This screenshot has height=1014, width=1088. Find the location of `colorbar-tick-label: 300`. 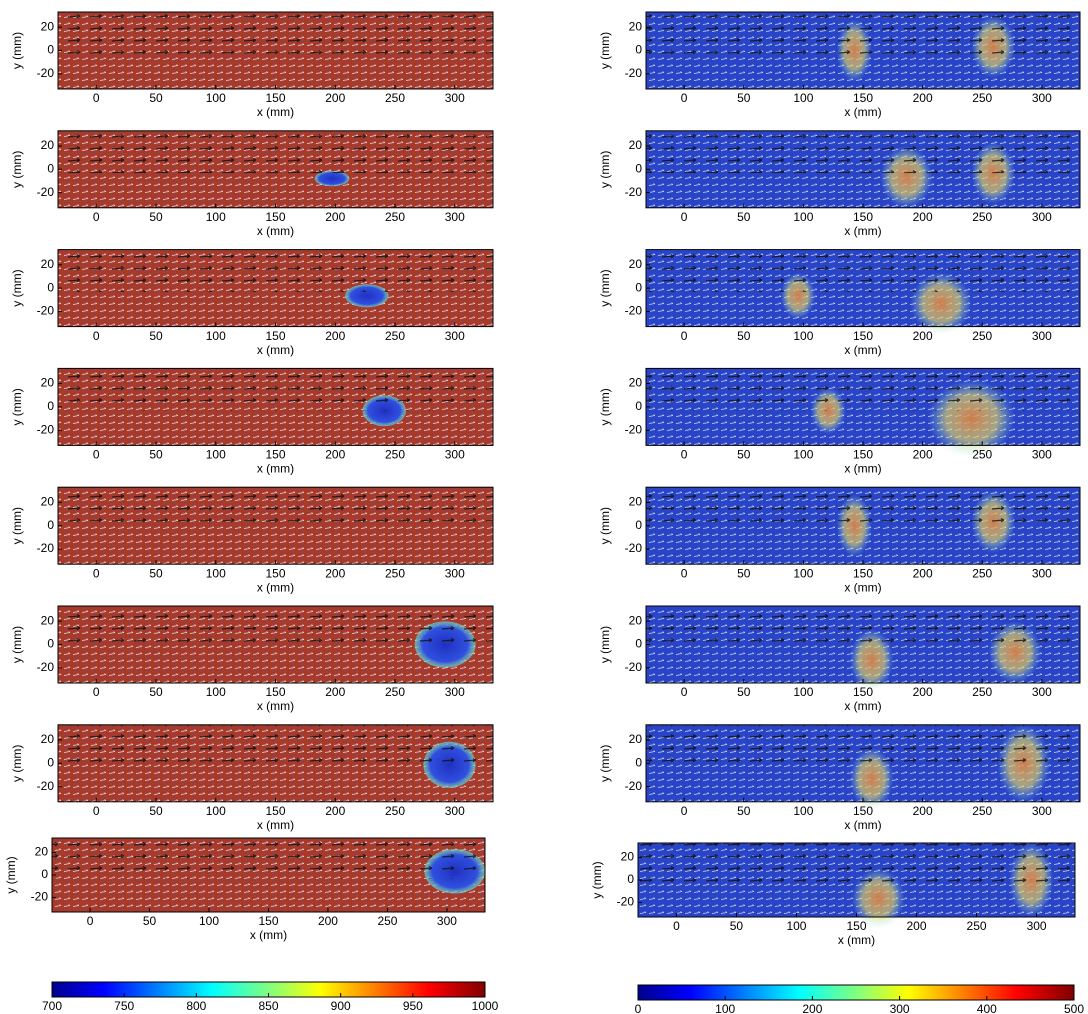

colorbar-tick-label: 300 is located at coordinates (900, 1008).